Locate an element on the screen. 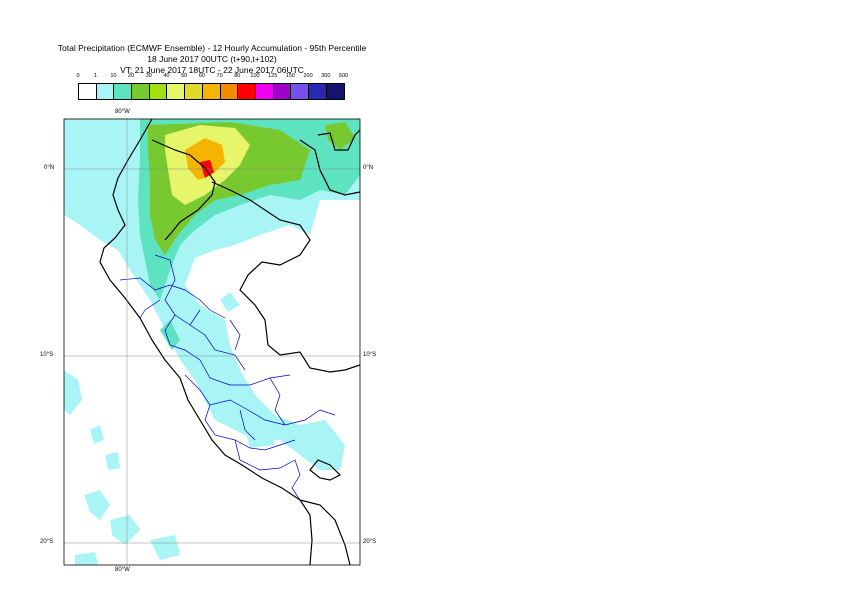 The width and height of the screenshot is (842, 596). lon-label-top: 80°W is located at coordinates (122, 112).